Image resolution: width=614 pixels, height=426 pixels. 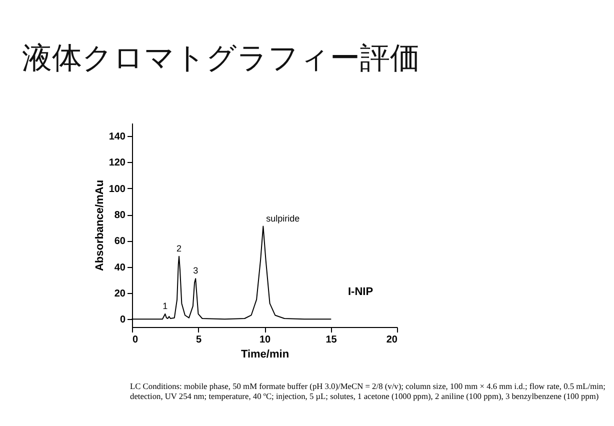 I want to click on text: LC Conditions: mobile phase, 50 mM formate buffer (pH 3.0)/MeCN = 2/8 (v/v); column size, 100 mm × 4.6 mm i.d.; flow rate, 0.5 mL/min; detection, UV 254 nm; temperature, 40 ºC; injection, 5 µL; solutes, 1 acetone (1000 ppm), 2 aniline (100 ppm), 3 benzylbenzene (100 ppm), so click(x=368, y=392).